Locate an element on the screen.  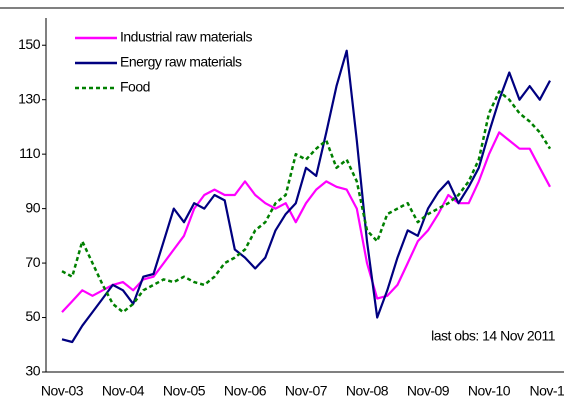
x-tick-label: Nov-03 is located at coordinates (62, 391).